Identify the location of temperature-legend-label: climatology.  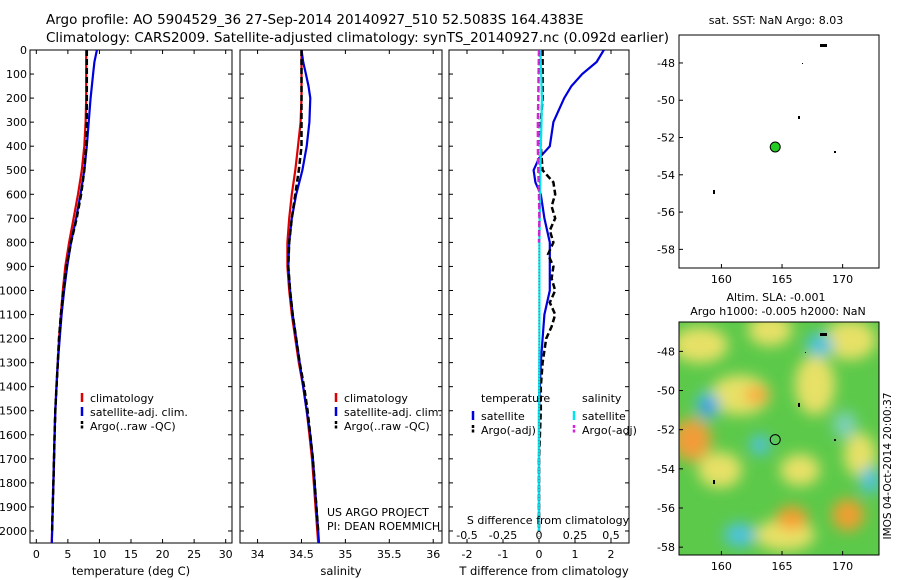
(122, 398).